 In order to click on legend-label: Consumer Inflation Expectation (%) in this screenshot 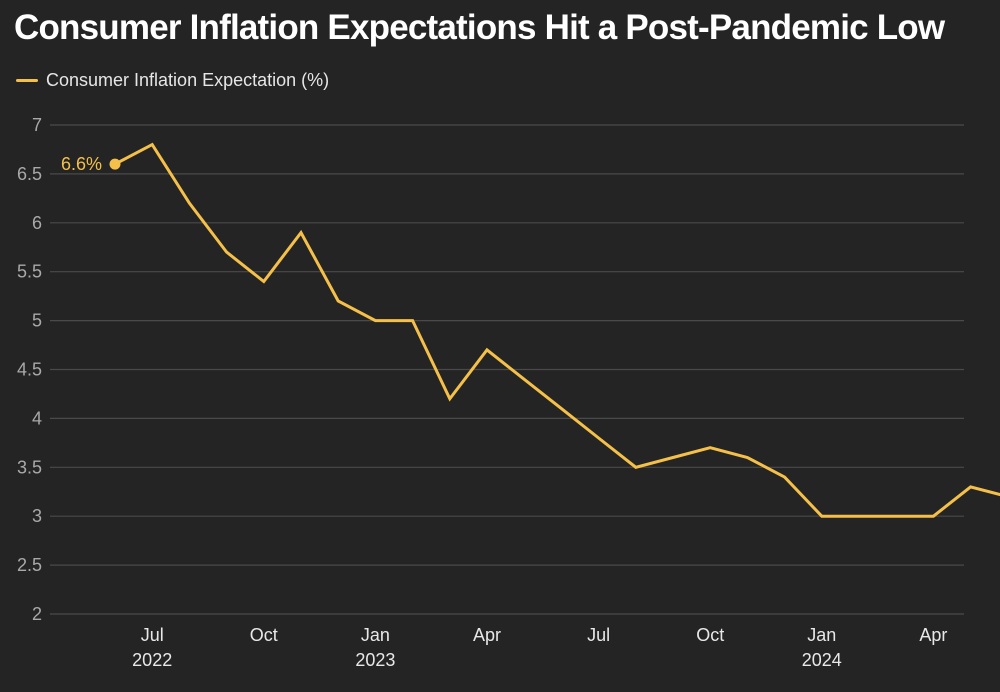, I will do `click(188, 80)`.